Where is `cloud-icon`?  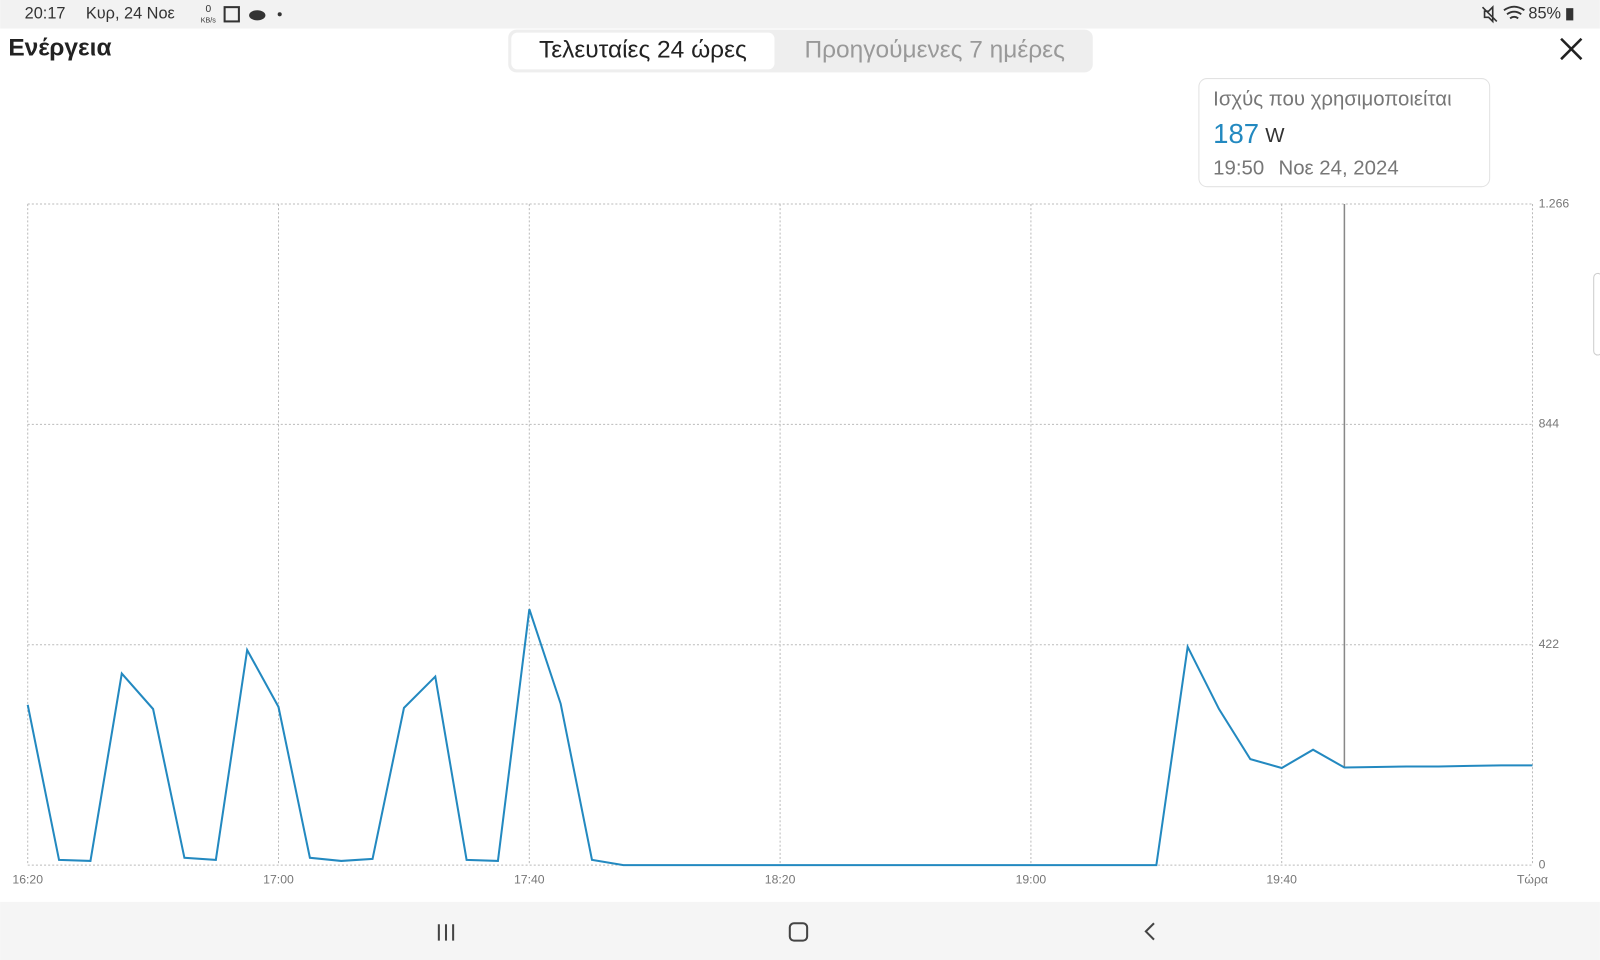
cloud-icon is located at coordinates (257, 15).